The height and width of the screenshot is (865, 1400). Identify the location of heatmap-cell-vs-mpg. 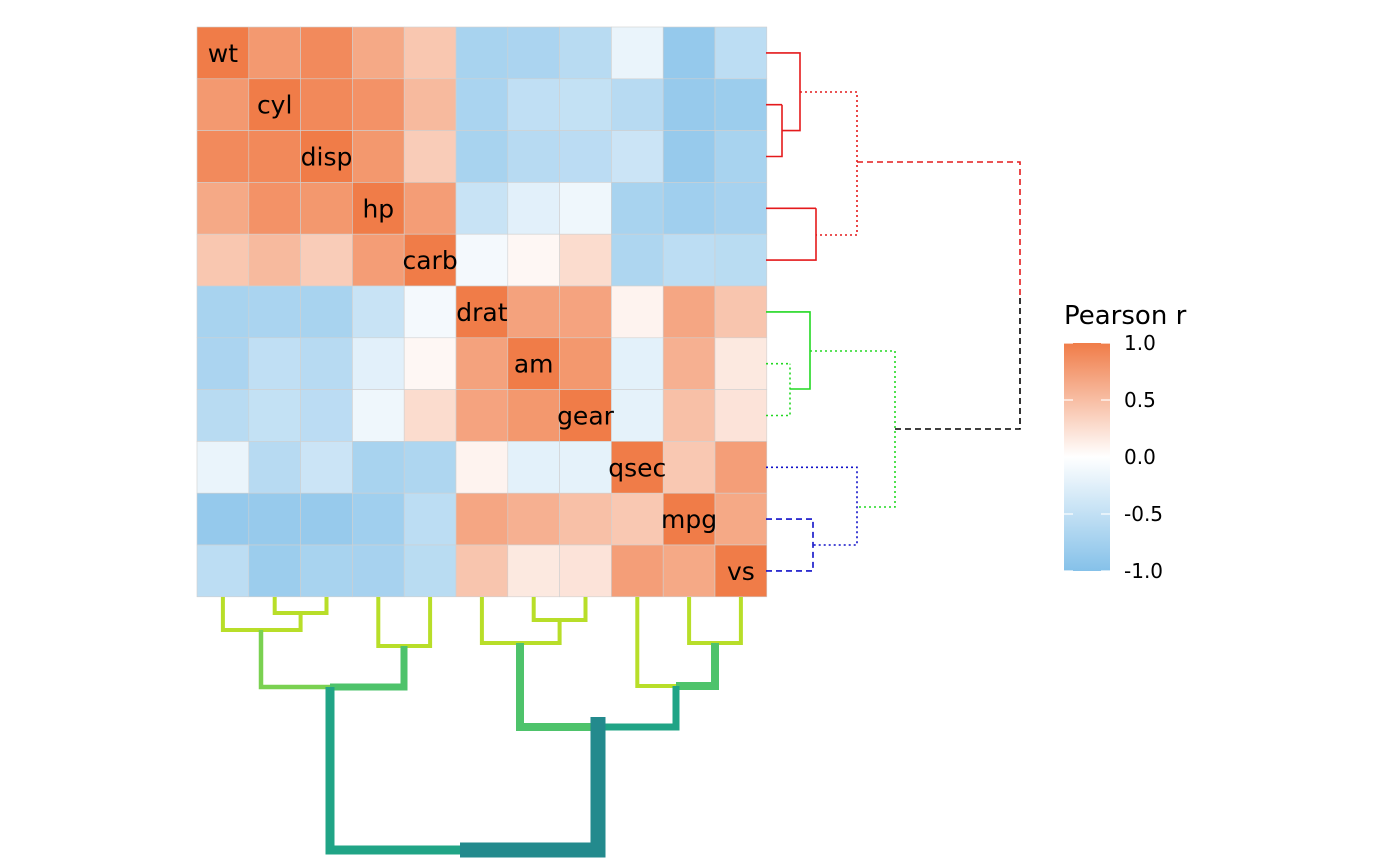
(689, 571).